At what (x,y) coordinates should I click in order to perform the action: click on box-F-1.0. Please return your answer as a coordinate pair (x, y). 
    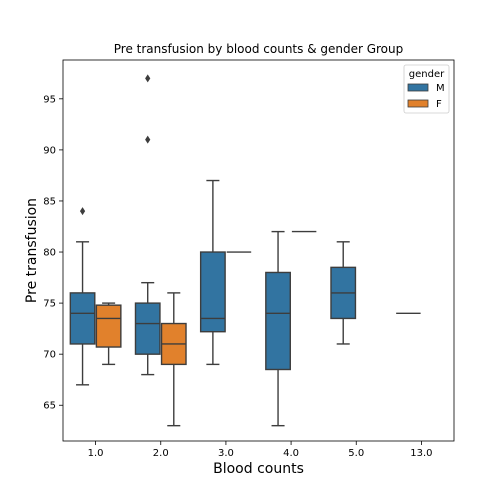
    Looking at the image, I should click on (108, 334).